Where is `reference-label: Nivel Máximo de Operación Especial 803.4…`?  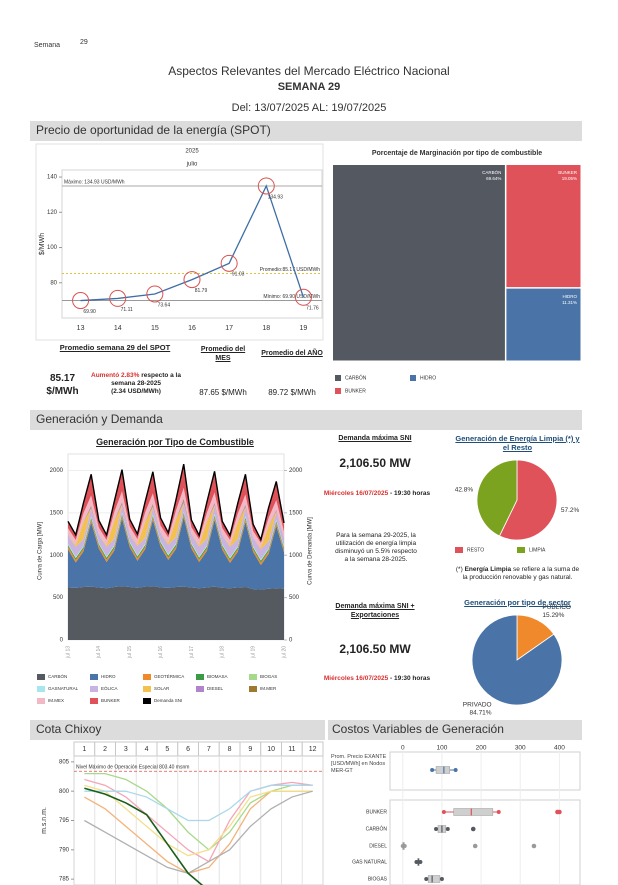 reference-label: Nivel Máximo de Operación Especial 803.4… is located at coordinates (132, 768).